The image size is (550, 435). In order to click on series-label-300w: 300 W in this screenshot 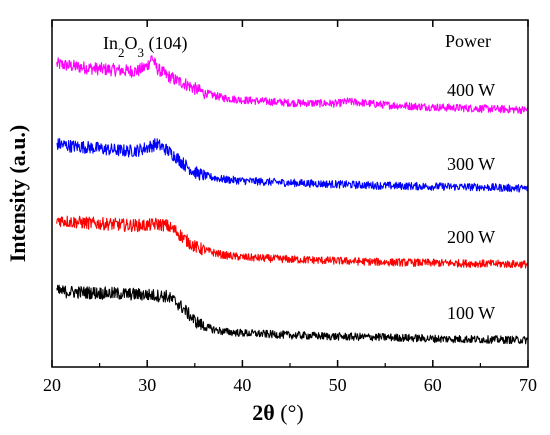, I will do `click(471, 164)`.